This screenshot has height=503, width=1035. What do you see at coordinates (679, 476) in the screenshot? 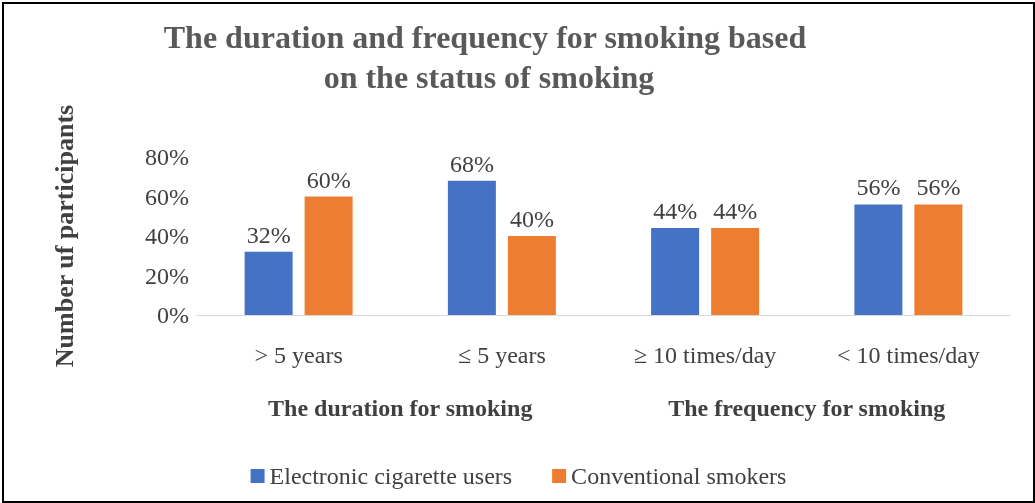
I see `legend-label: Conventional smokers` at bounding box center [679, 476].